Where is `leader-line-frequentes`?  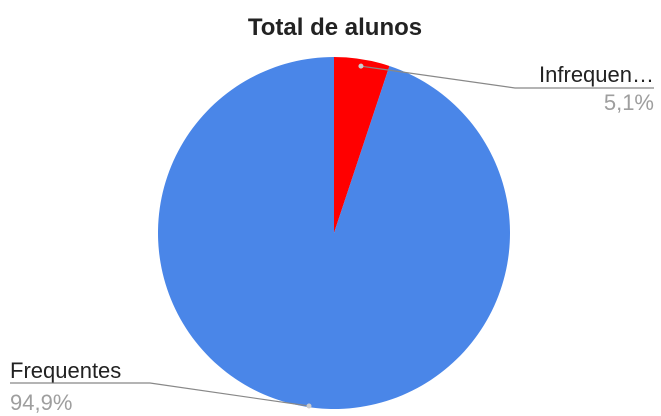 leader-line-frequentes is located at coordinates (160, 394).